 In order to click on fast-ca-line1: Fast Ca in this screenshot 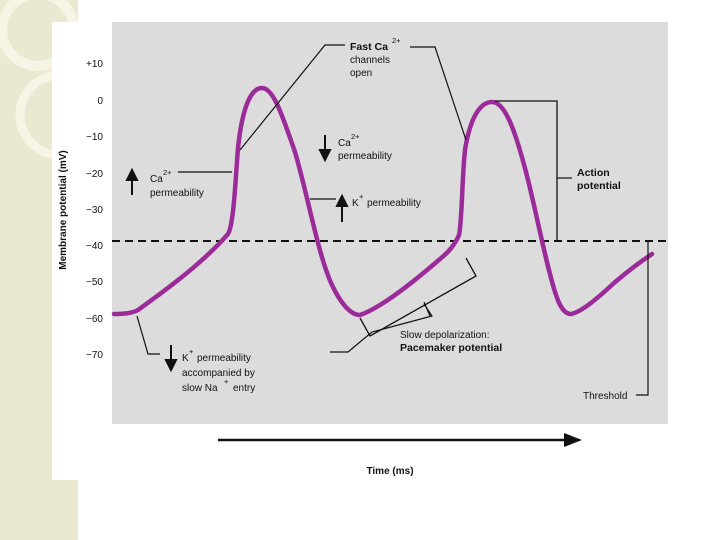, I will do `click(369, 47)`.